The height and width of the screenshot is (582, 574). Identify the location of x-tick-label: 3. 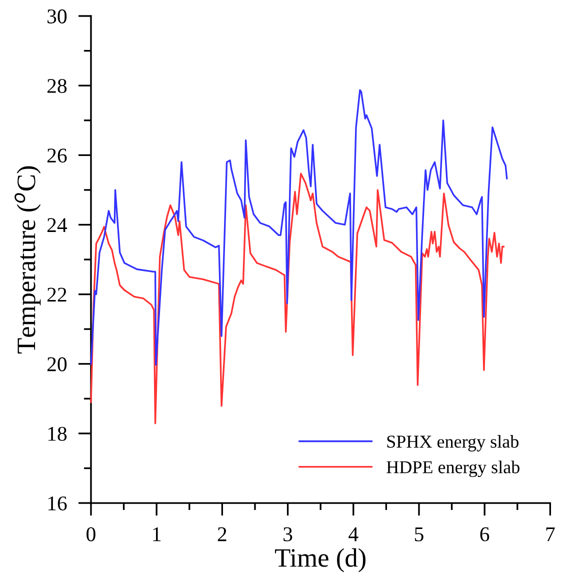
(288, 534).